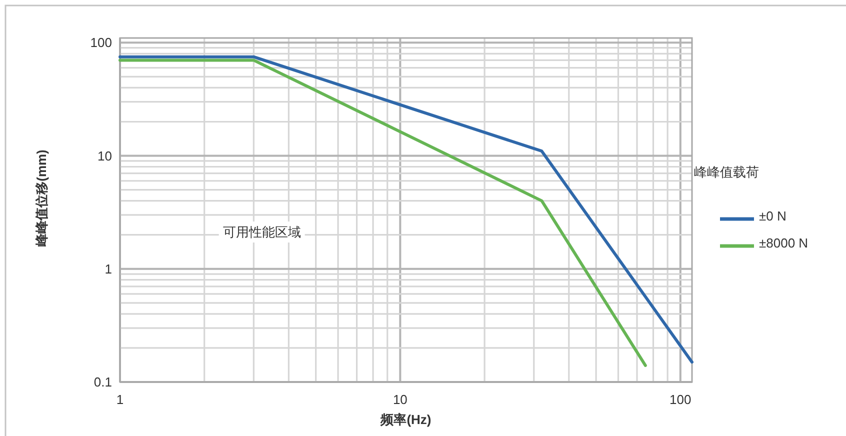  Describe the element at coordinates (400, 399) in the screenshot. I see `x-tick-label: 10` at that location.